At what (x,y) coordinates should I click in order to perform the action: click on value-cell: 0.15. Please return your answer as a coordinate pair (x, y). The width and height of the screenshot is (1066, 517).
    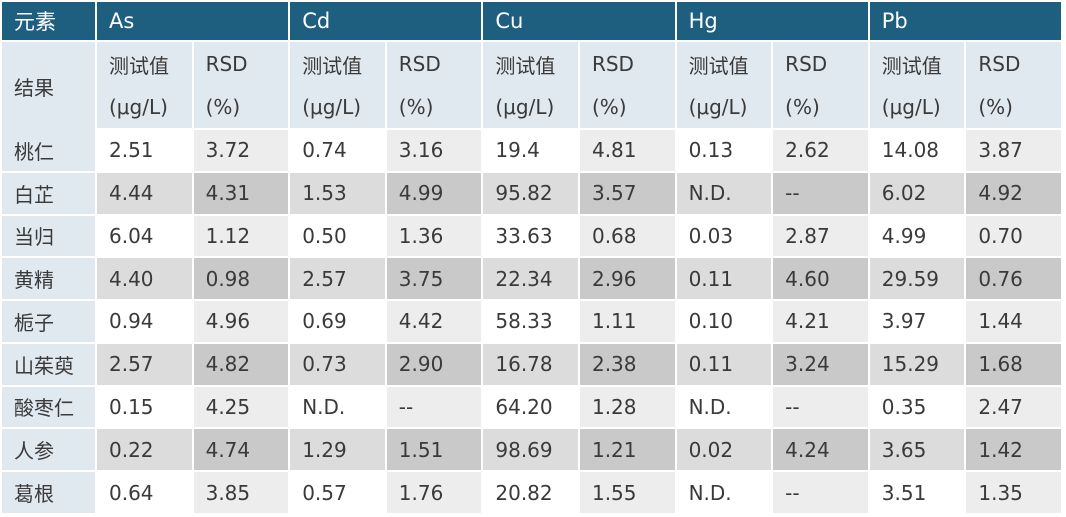
    Looking at the image, I should click on (145, 408).